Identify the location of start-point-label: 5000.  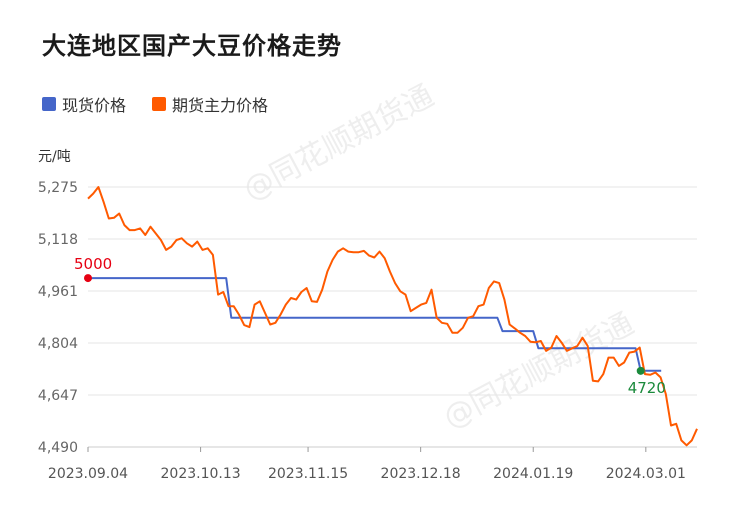
(93, 264).